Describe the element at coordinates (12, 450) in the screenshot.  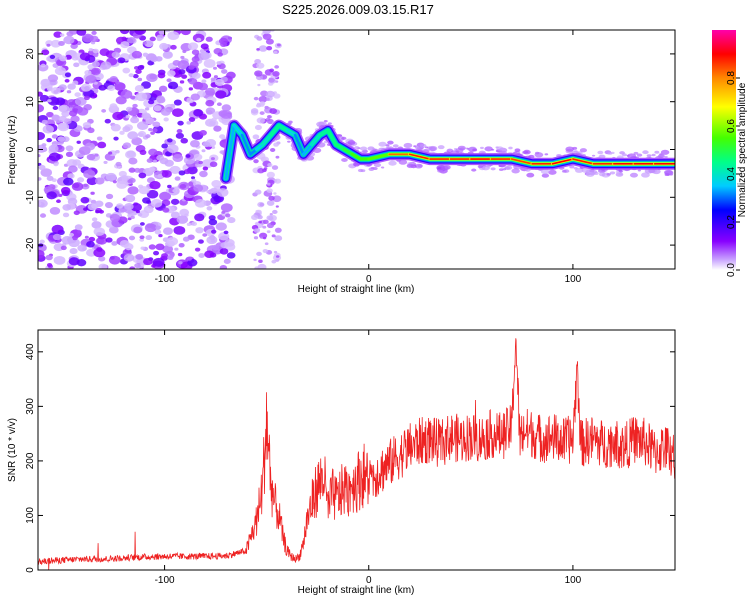
I see `snr-ylabel: SNR (10 * v/v)` at that location.